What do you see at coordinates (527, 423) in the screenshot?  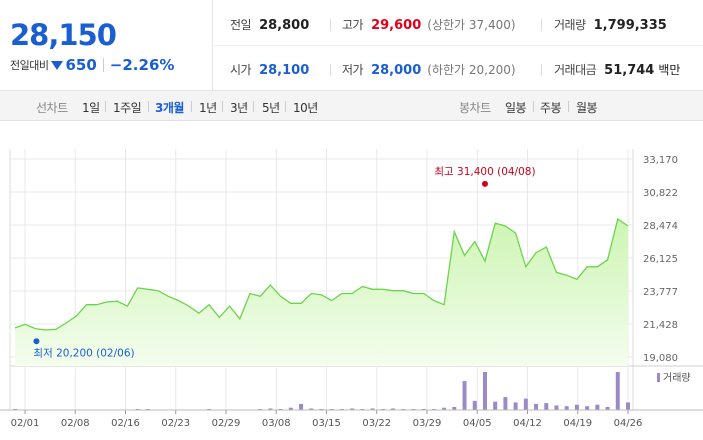 I see `x-tick-label: 04/12` at bounding box center [527, 423].